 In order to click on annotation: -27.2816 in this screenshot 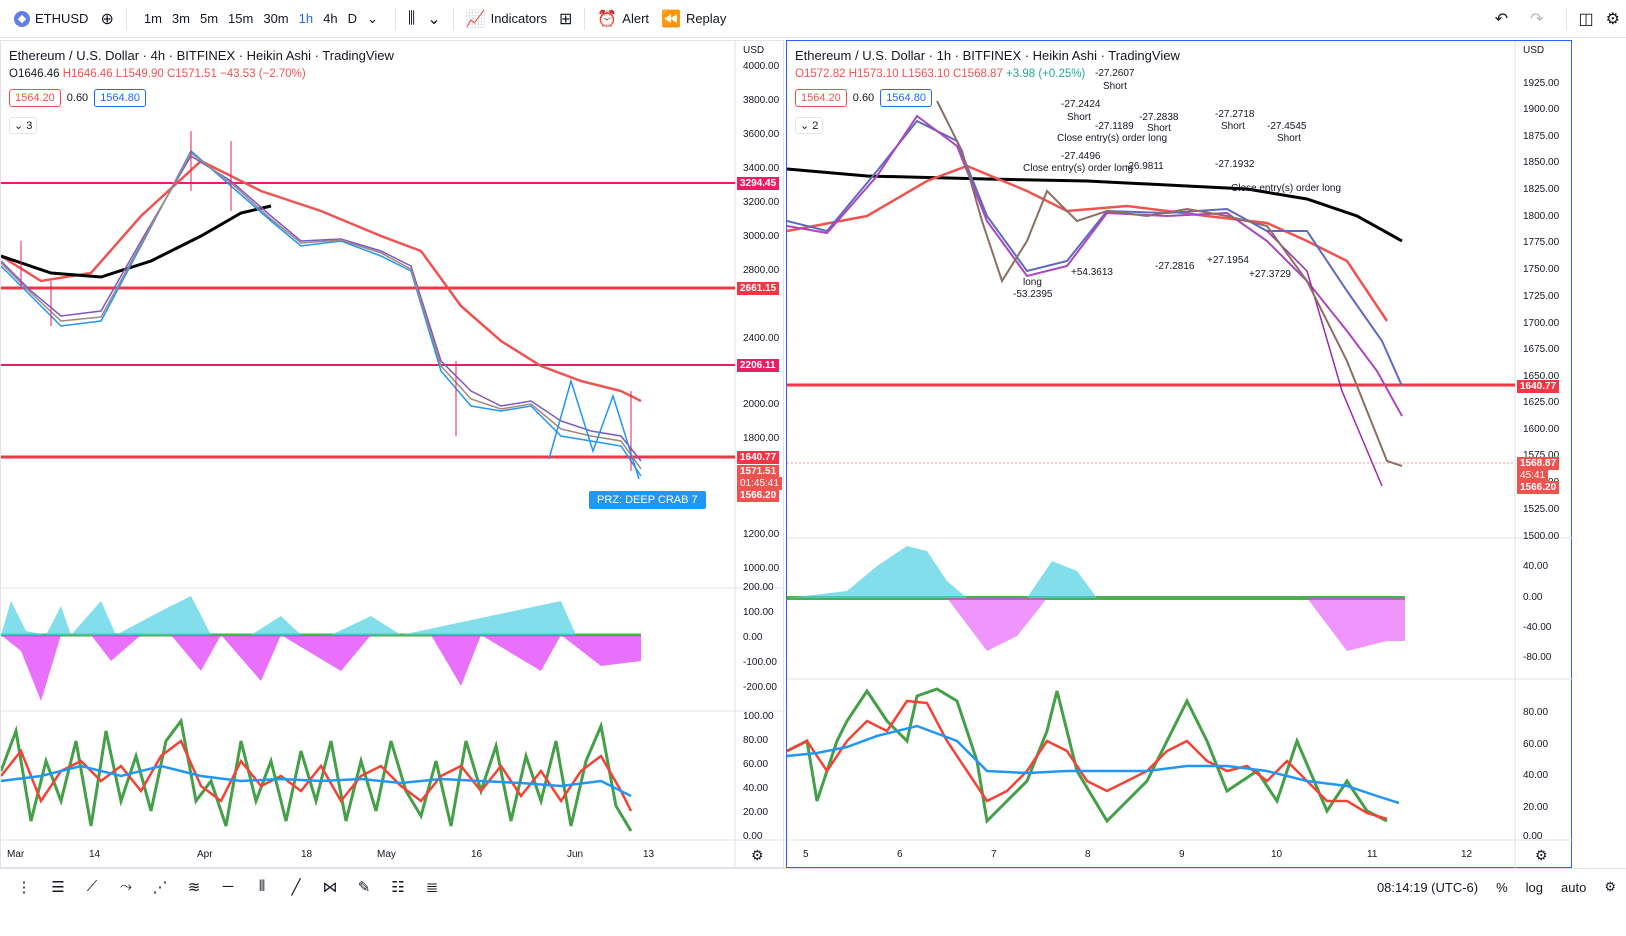, I will do `click(1175, 266)`.